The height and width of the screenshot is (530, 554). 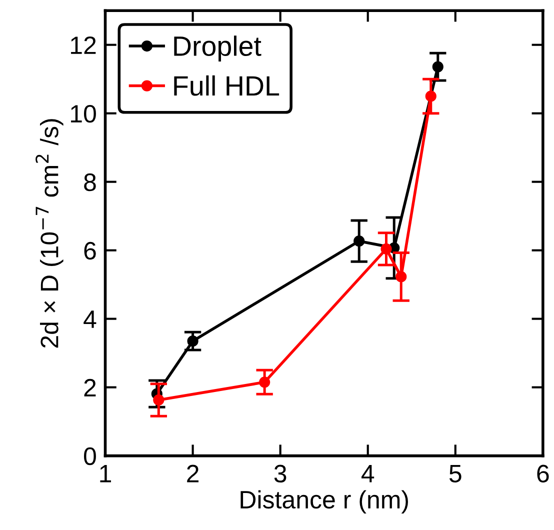 I want to click on y-tick-label: 8, so click(x=90, y=182).